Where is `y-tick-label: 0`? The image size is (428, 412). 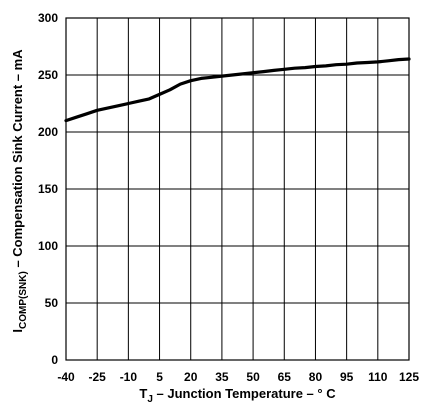 y-tick-label: 0 is located at coordinates (54, 360).